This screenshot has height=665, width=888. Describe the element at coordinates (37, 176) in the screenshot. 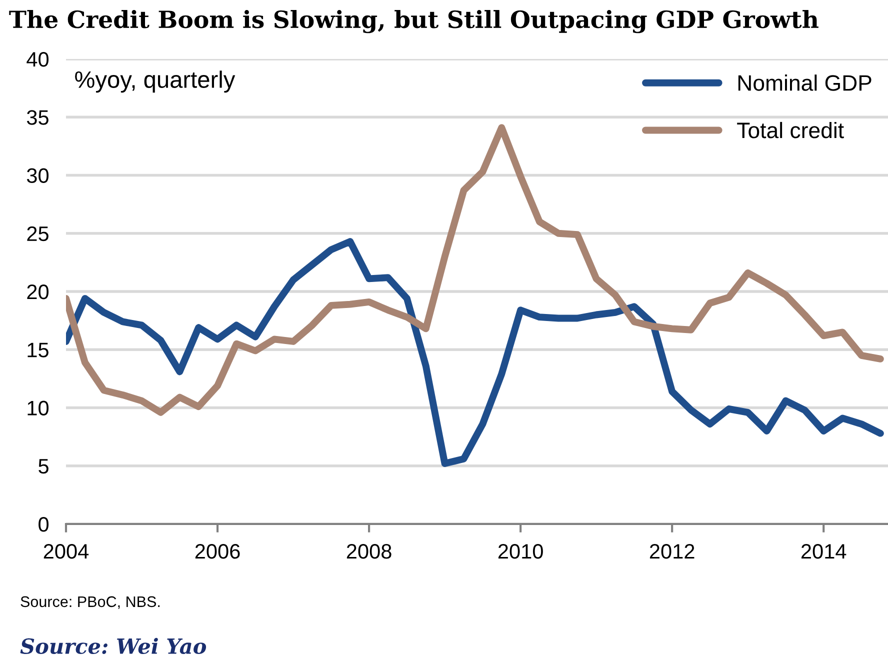

I see `y-tick-label: 30` at that location.